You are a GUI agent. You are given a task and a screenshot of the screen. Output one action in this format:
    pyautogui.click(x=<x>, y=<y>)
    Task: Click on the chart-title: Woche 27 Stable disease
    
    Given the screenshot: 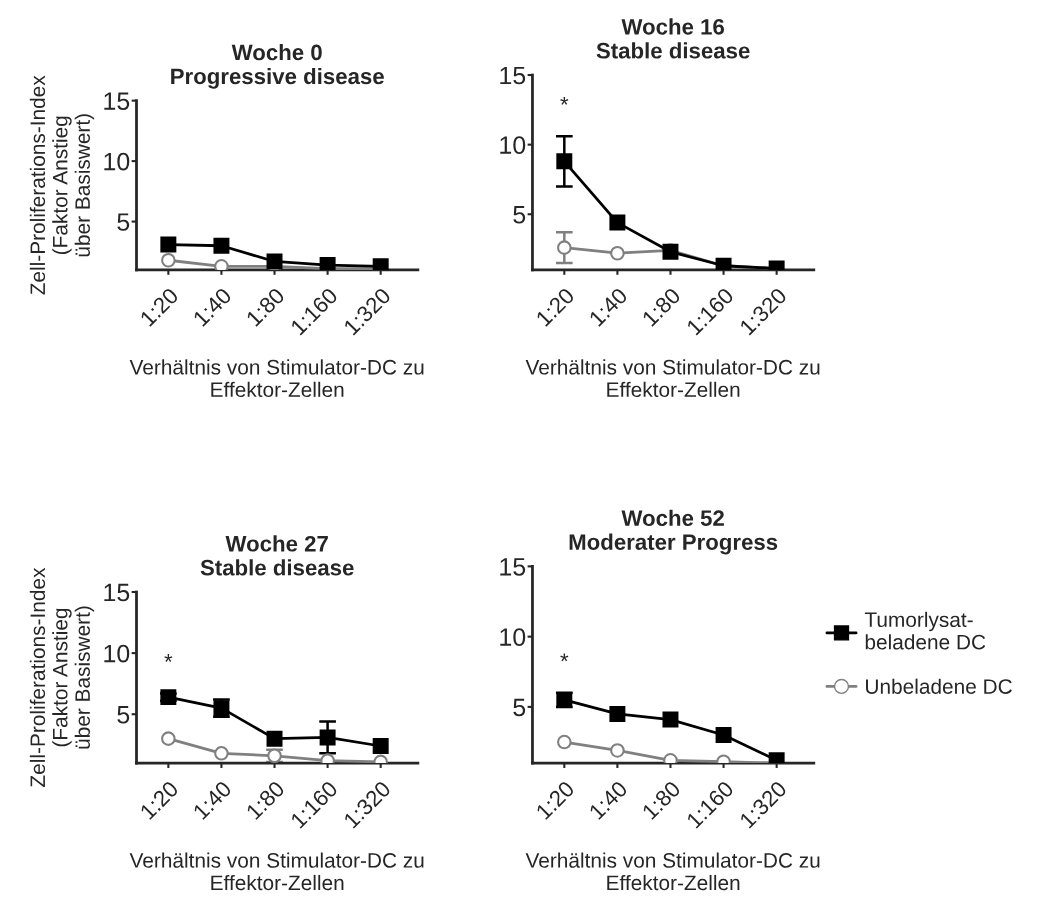 What is the action you would take?
    pyautogui.click(x=277, y=555)
    